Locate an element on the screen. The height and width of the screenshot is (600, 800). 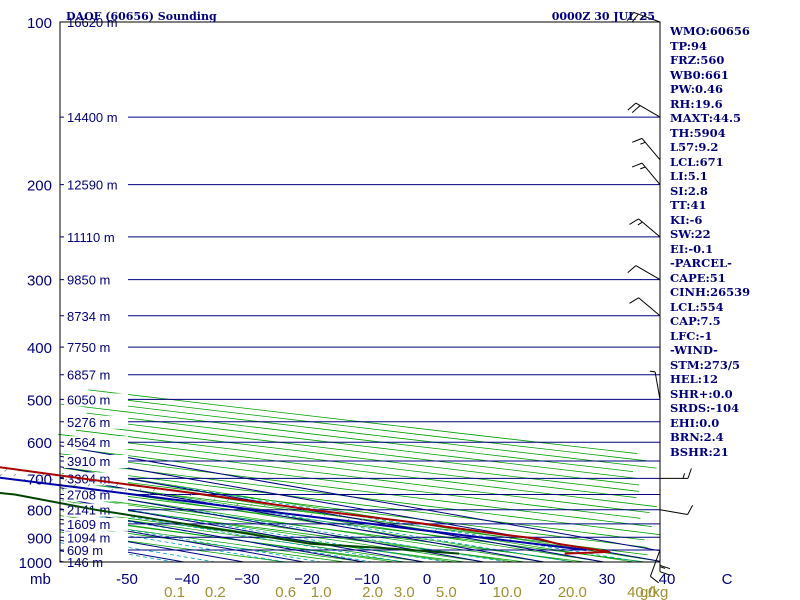
pressure-tick-label: 900 is located at coordinates (39, 538).